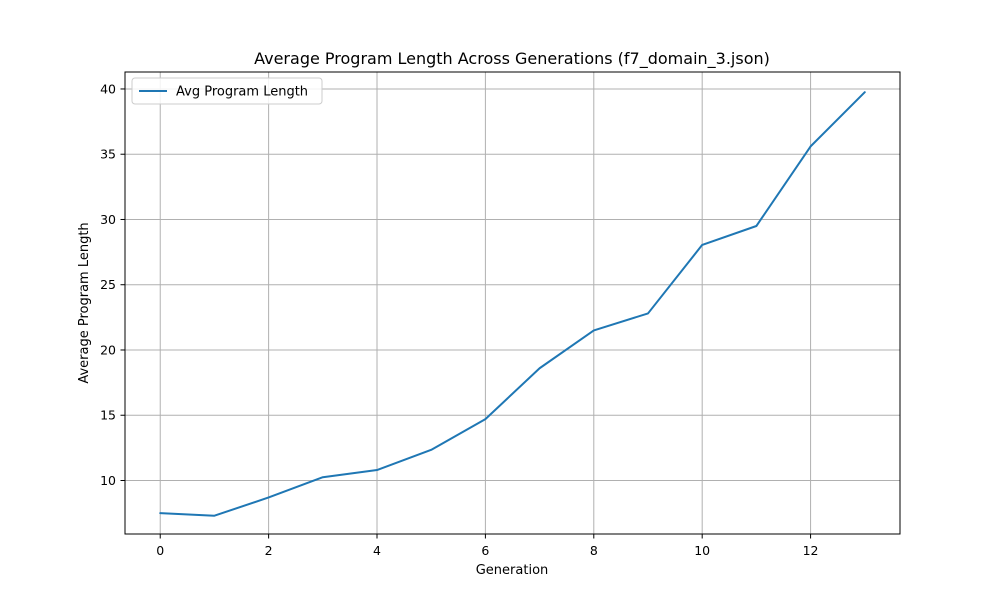  What do you see at coordinates (242, 92) in the screenshot?
I see `legend-label: Avg Program Length` at bounding box center [242, 92].